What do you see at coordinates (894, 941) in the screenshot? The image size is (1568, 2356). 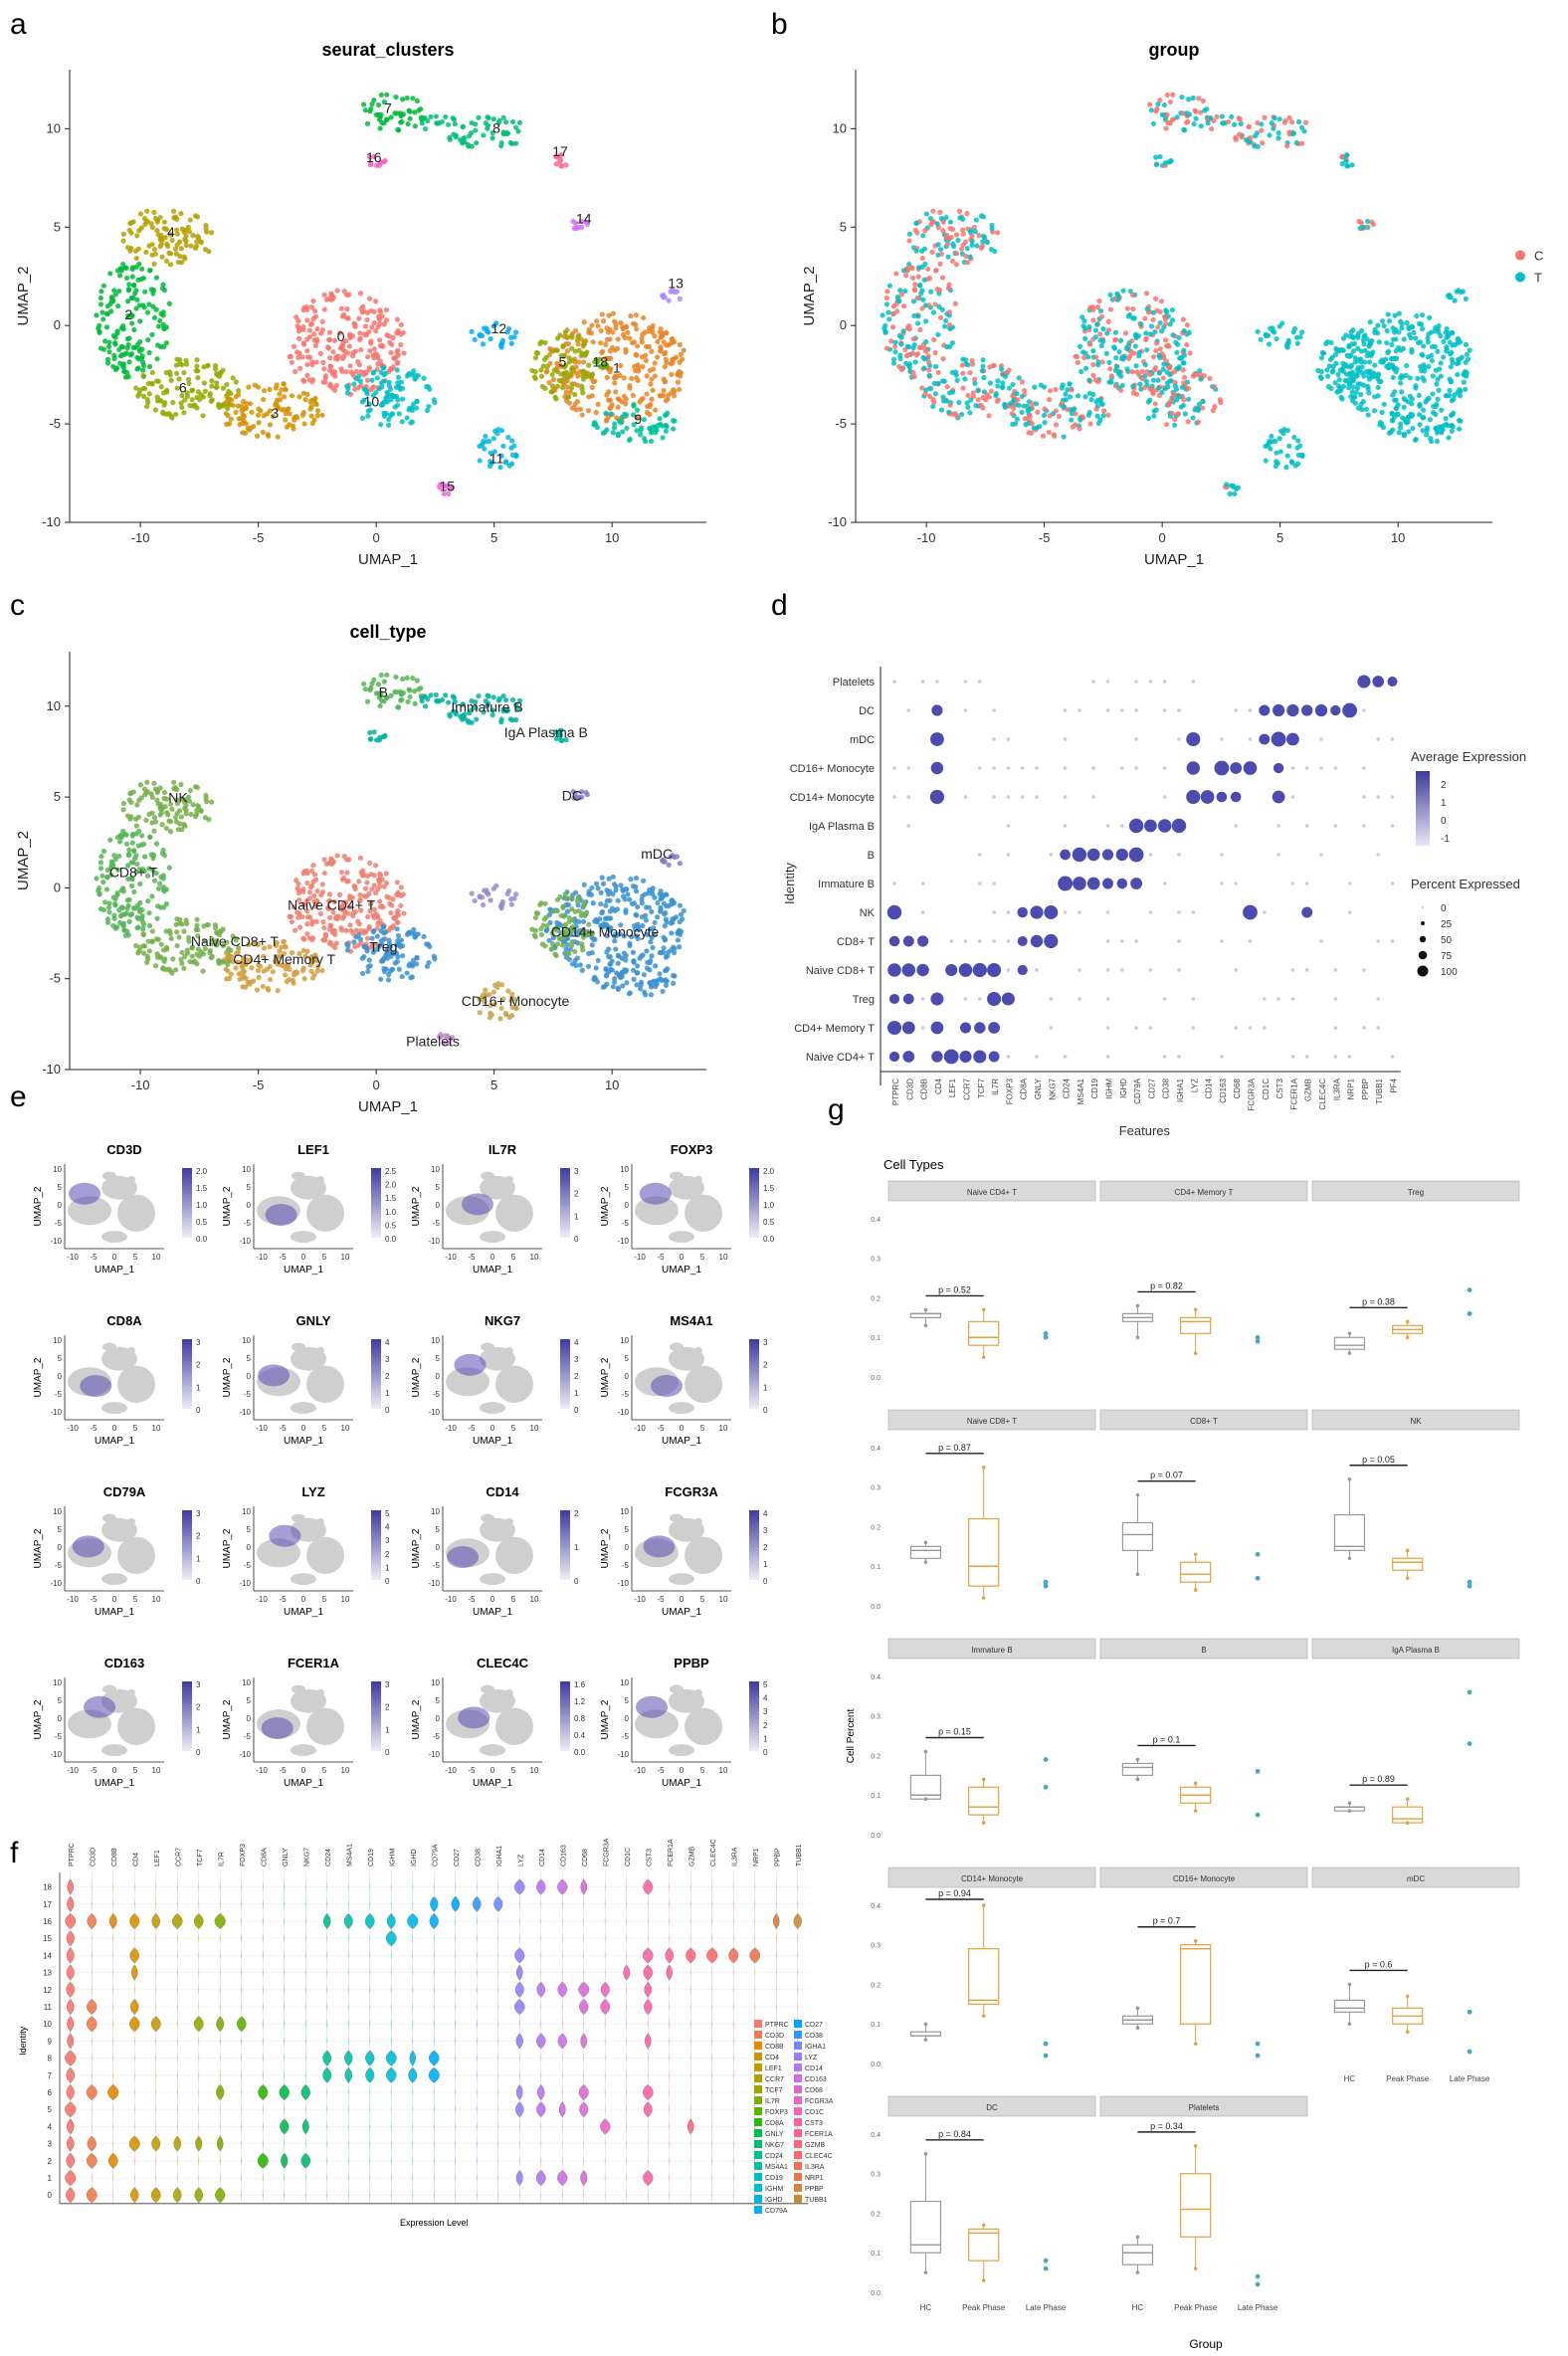 I see `dot-cd8-t-ptprc` at bounding box center [894, 941].